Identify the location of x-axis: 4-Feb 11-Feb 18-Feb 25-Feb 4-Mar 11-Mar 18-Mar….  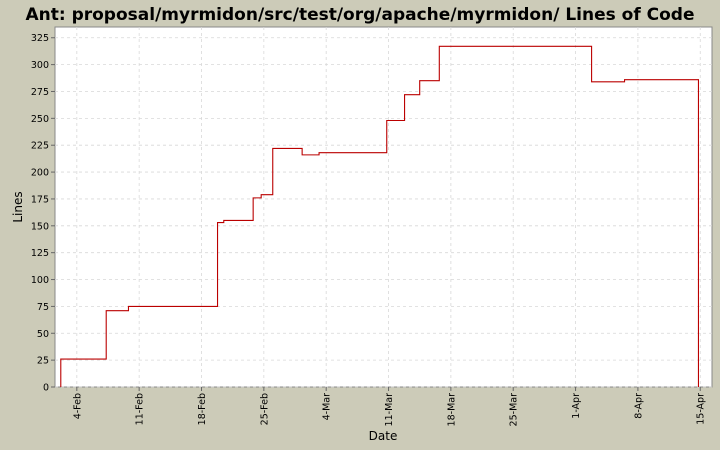
(389, 407).